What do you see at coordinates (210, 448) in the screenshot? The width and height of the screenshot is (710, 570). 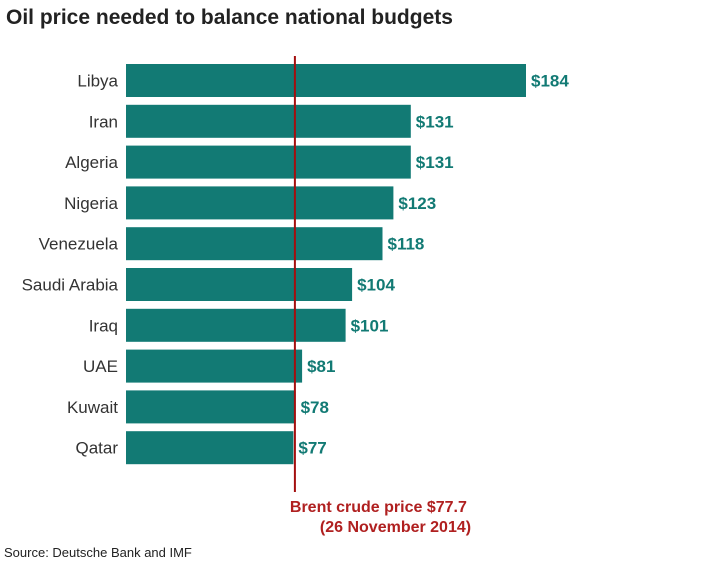 I see `bar-qatar` at bounding box center [210, 448].